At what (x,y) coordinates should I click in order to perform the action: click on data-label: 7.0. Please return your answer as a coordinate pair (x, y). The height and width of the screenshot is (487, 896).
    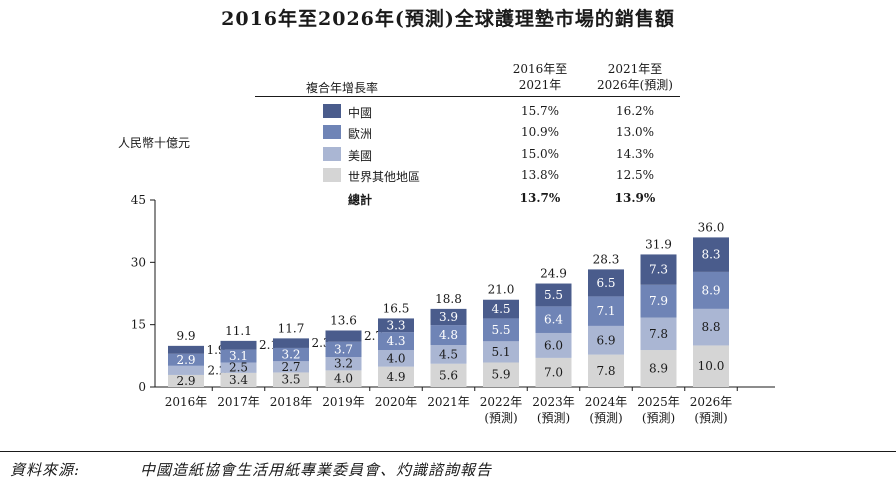
    Looking at the image, I should click on (553, 372).